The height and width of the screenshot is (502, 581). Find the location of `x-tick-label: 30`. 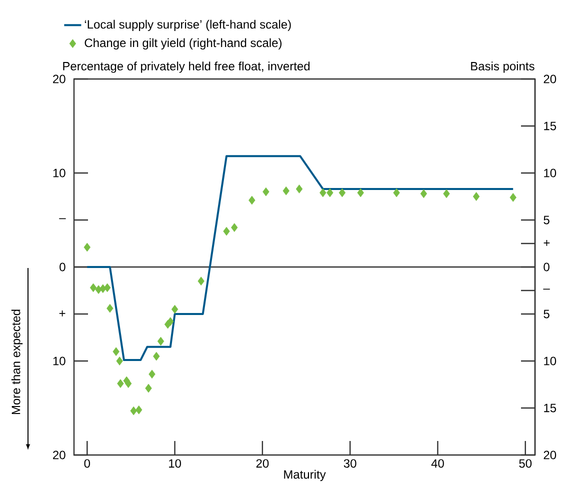

x-tick-label: 30 is located at coordinates (350, 463).